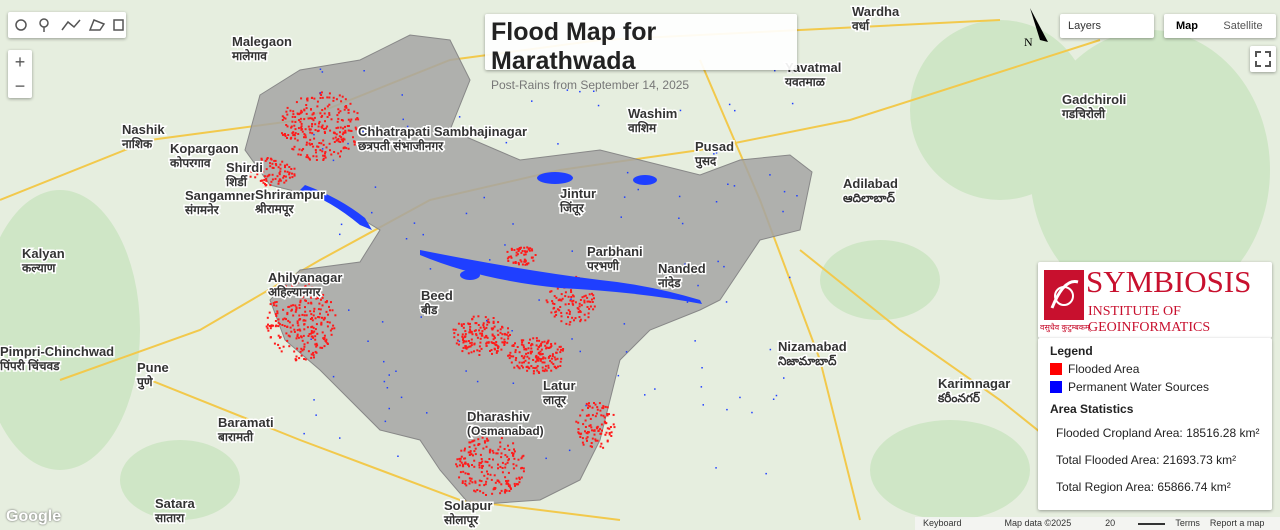 The width and height of the screenshot is (1280, 530). Describe the element at coordinates (1107, 26) in the screenshot. I see `layers-dropdown: Layers` at that location.